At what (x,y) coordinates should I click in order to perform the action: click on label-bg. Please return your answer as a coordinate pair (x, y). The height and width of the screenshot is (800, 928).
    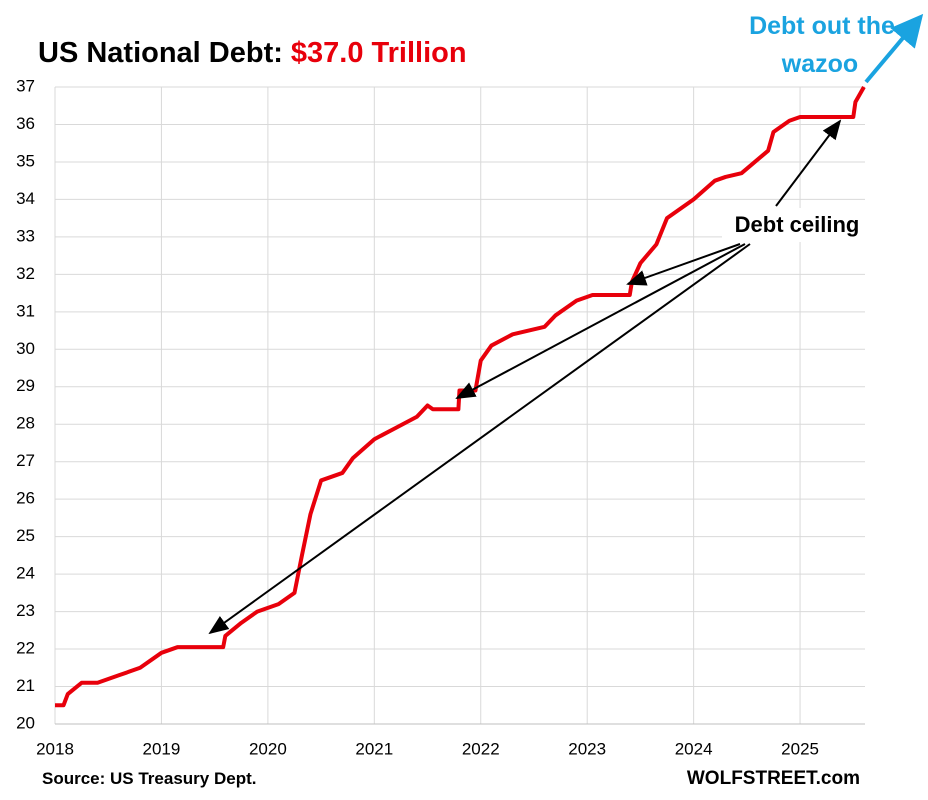
    Looking at the image, I should click on (795, 225).